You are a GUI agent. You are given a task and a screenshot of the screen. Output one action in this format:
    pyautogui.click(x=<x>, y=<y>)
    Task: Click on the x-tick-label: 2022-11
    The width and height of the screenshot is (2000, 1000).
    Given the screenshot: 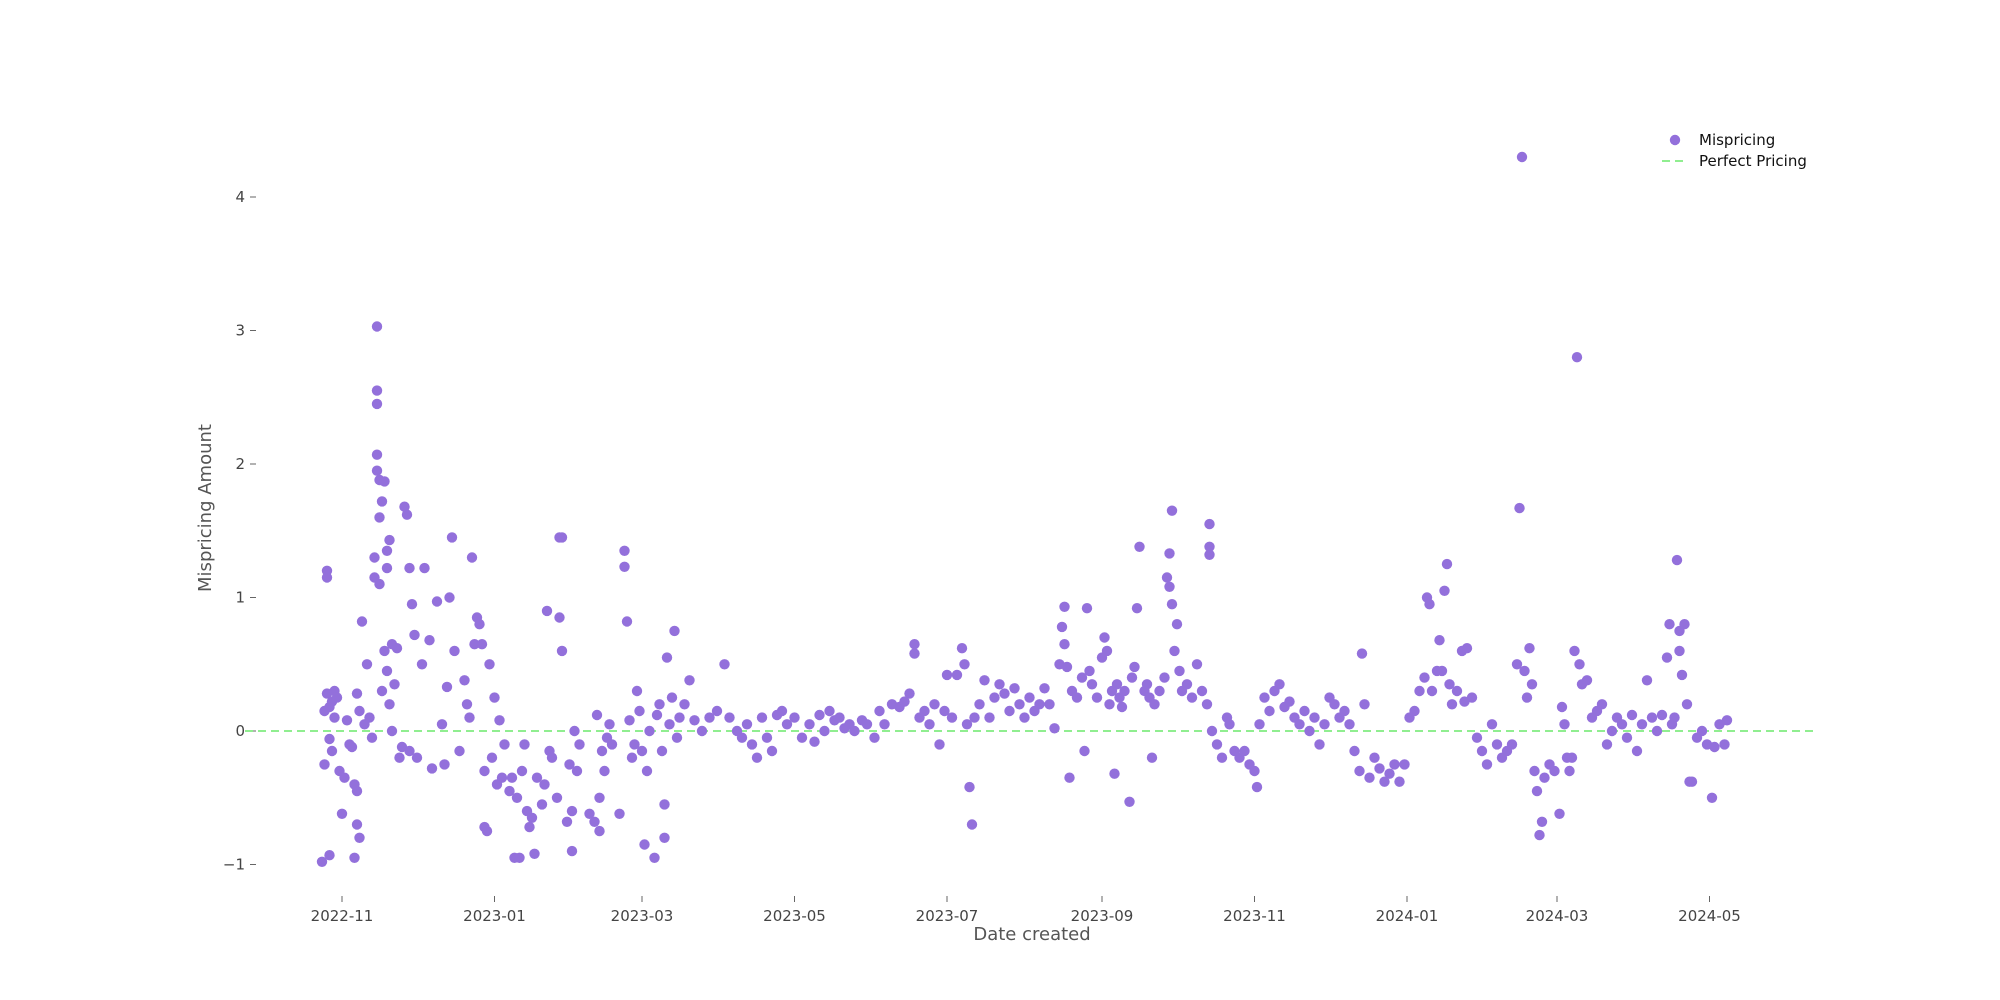 What is the action you would take?
    pyautogui.click(x=342, y=916)
    